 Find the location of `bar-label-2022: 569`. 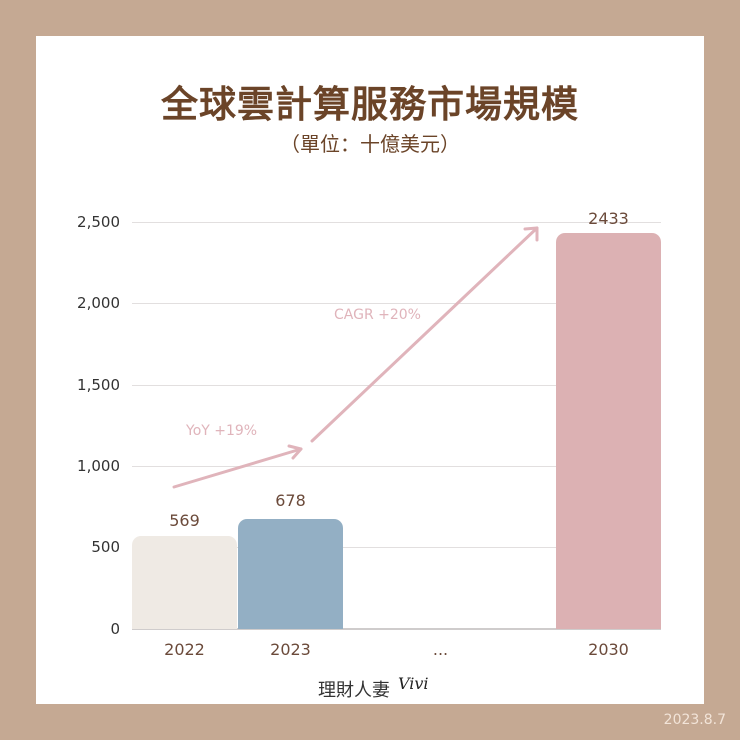

bar-label-2022: 569 is located at coordinates (184, 520).